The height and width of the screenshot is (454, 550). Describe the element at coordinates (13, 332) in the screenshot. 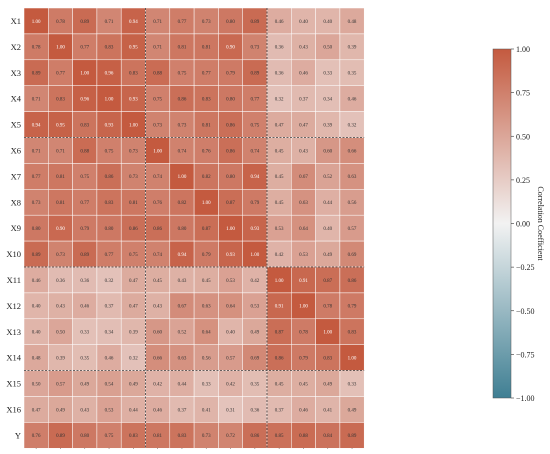

I see `row-label: X13` at that location.